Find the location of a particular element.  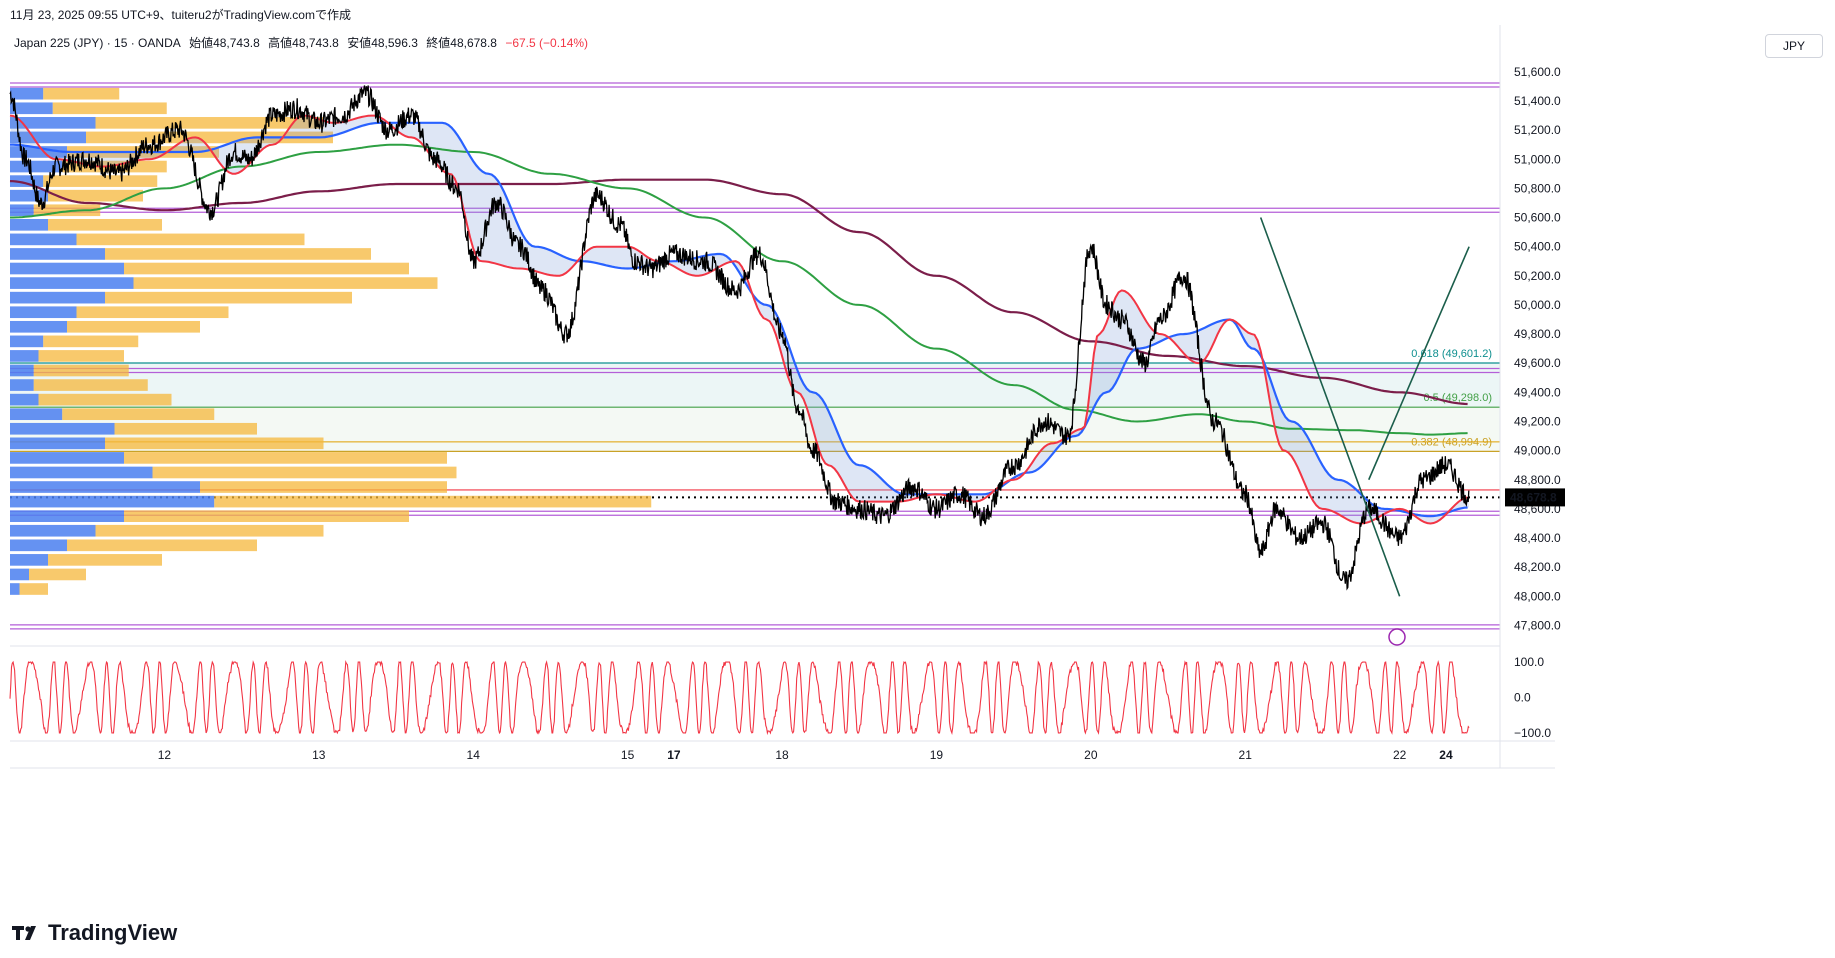

time-tick-label: 15 is located at coordinates (628, 755).